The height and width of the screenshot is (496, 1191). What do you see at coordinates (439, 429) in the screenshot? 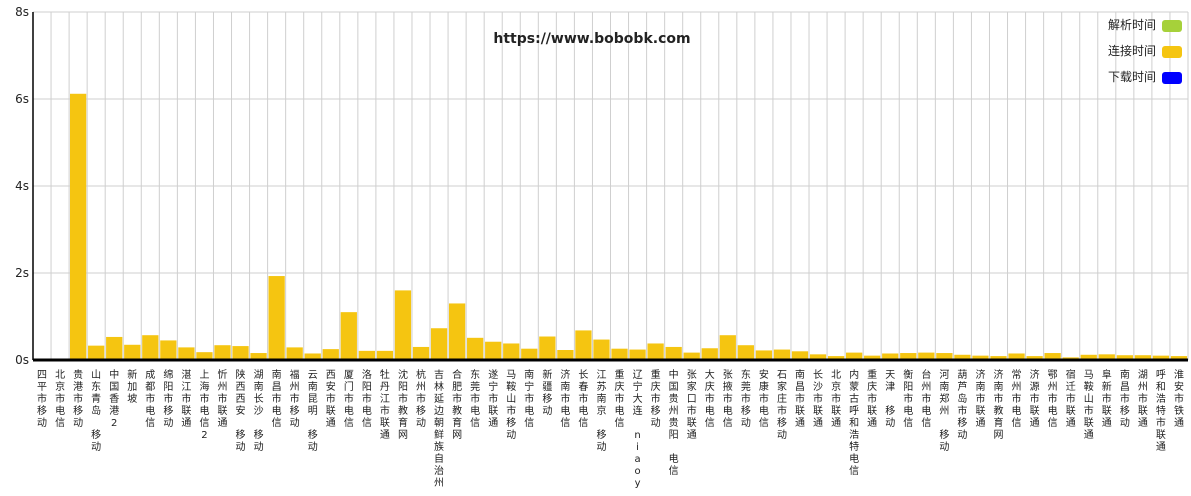
I see `x-tick-label: 吉林延边朝鲜族自治州` at bounding box center [439, 429].